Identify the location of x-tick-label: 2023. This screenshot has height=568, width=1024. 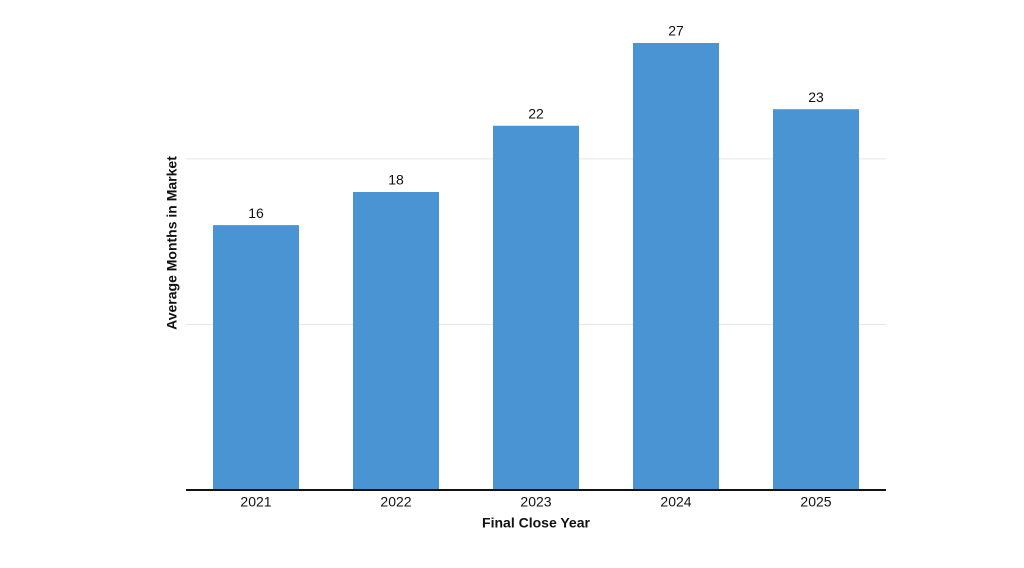
(535, 502).